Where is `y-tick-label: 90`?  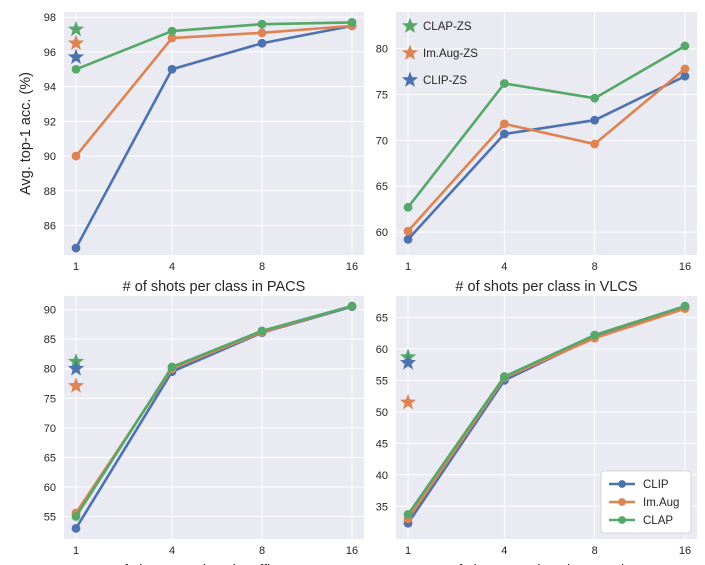
y-tick-label: 90 is located at coordinates (50, 157).